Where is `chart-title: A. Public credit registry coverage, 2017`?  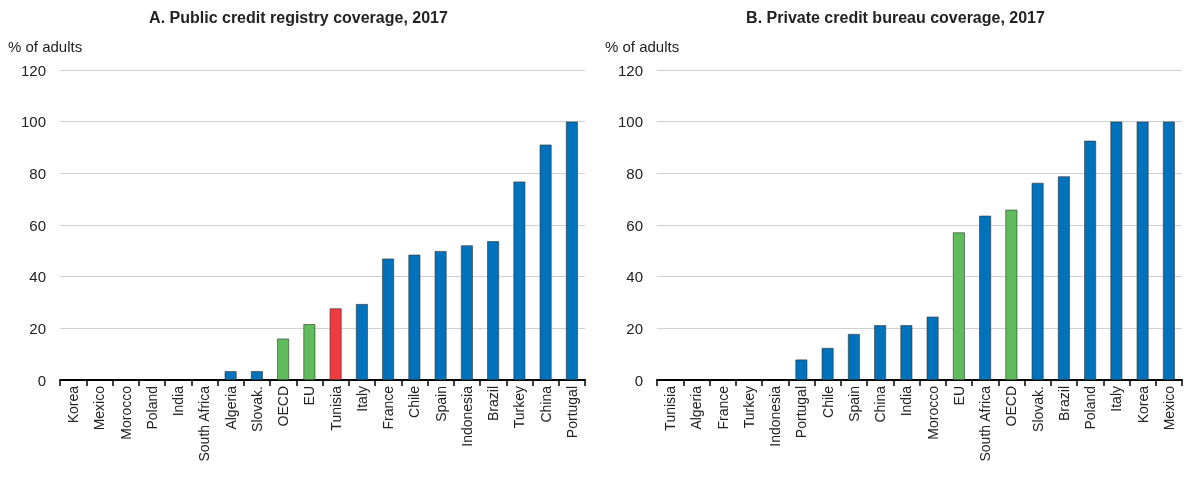
chart-title: A. Public credit registry coverage, 2017 is located at coordinates (298, 17).